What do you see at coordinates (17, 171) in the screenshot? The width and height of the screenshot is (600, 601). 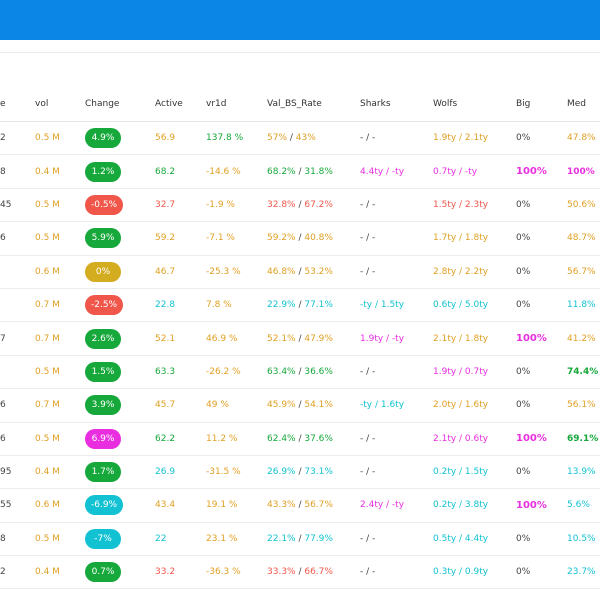 I see `row-label-cell: 8` at bounding box center [17, 171].